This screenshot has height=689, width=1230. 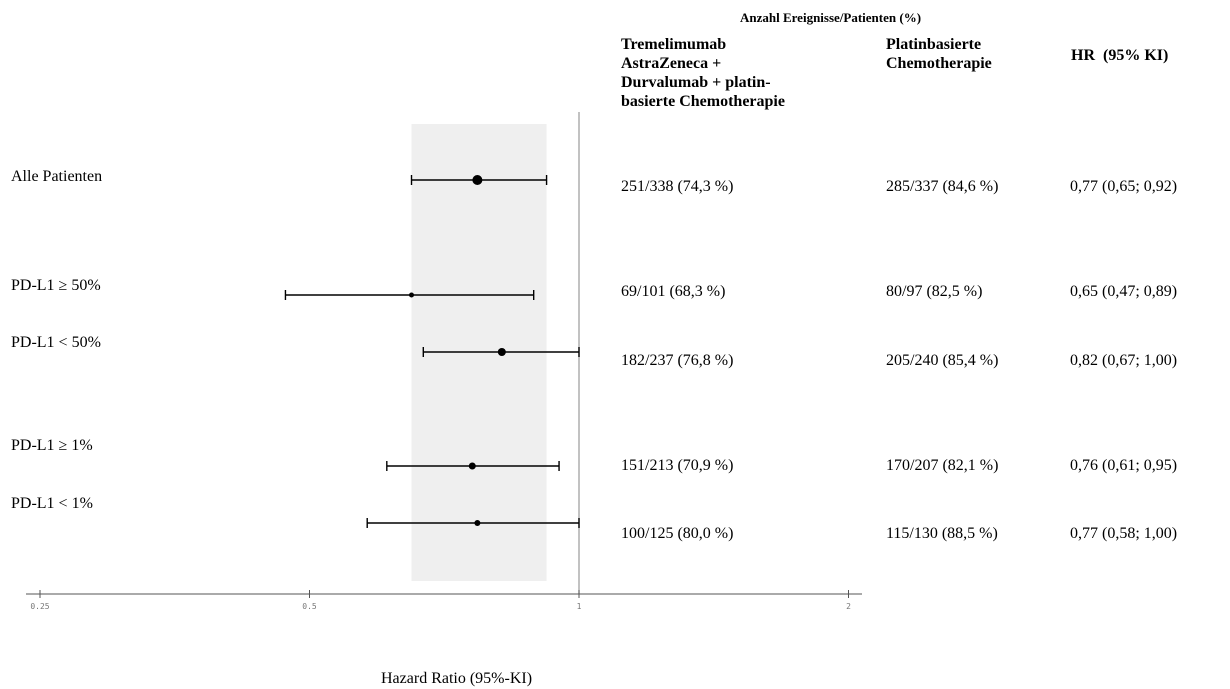 What do you see at coordinates (939, 54) in the screenshot?
I see `control-column-header: Platinbasierte Chemotherapie` at bounding box center [939, 54].